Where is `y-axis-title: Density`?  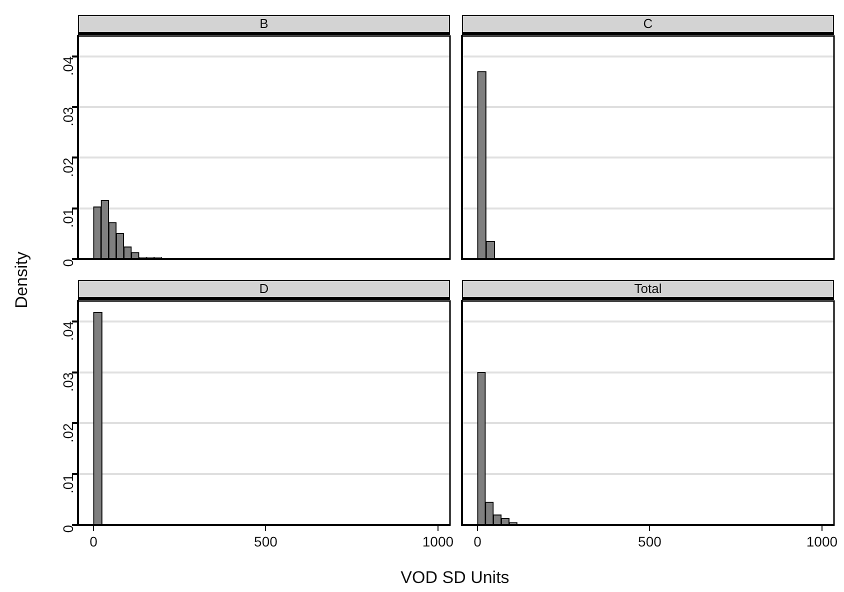
y-axis-title: Density is located at coordinates (22, 280).